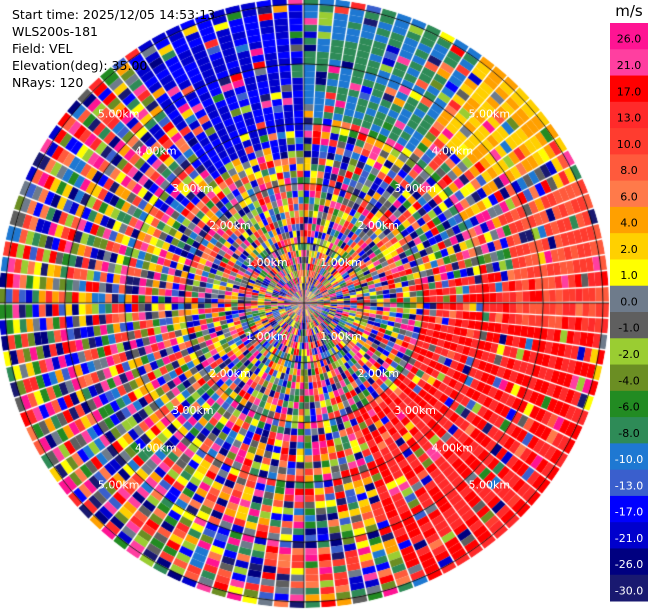  Describe the element at coordinates (629, 485) in the screenshot. I see `colorbar-tick-label: -13.0` at that location.